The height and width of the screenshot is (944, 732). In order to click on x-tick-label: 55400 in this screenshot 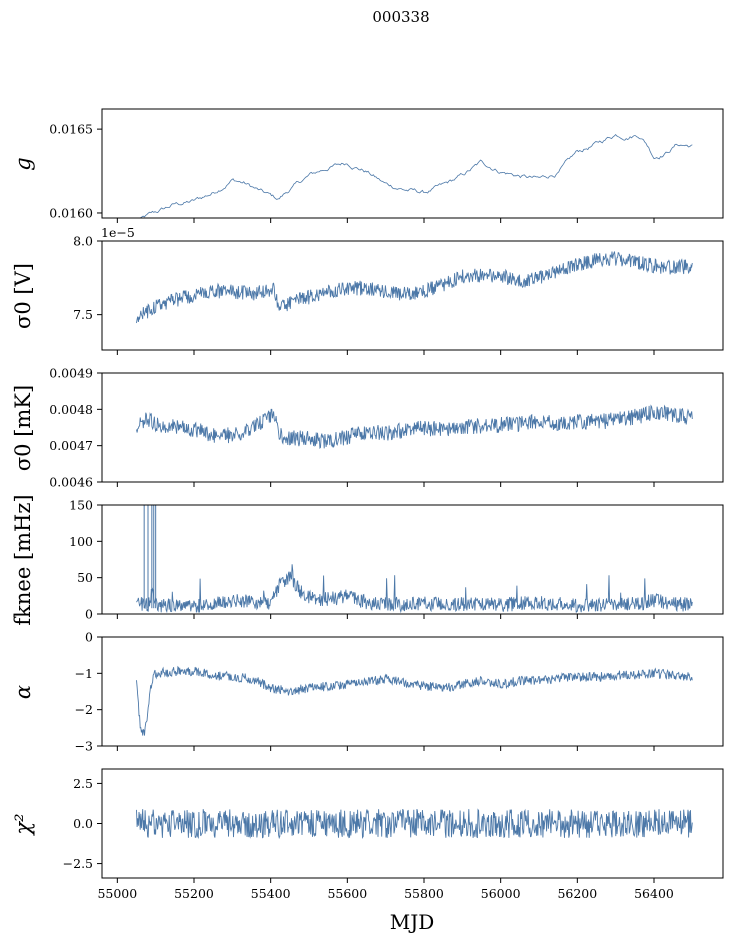, I will do `click(271, 893)`.